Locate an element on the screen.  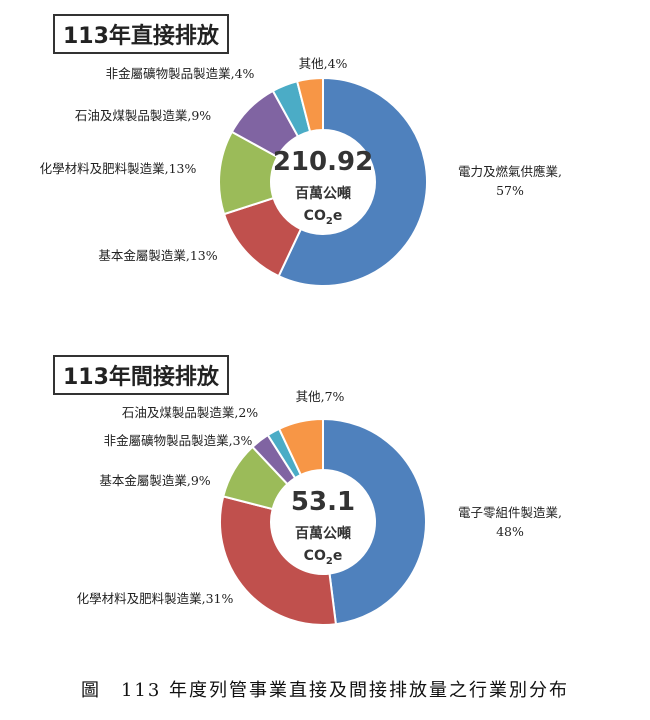
slice-label: 化學材料及肥料製造業,31% is located at coordinates (155, 598).